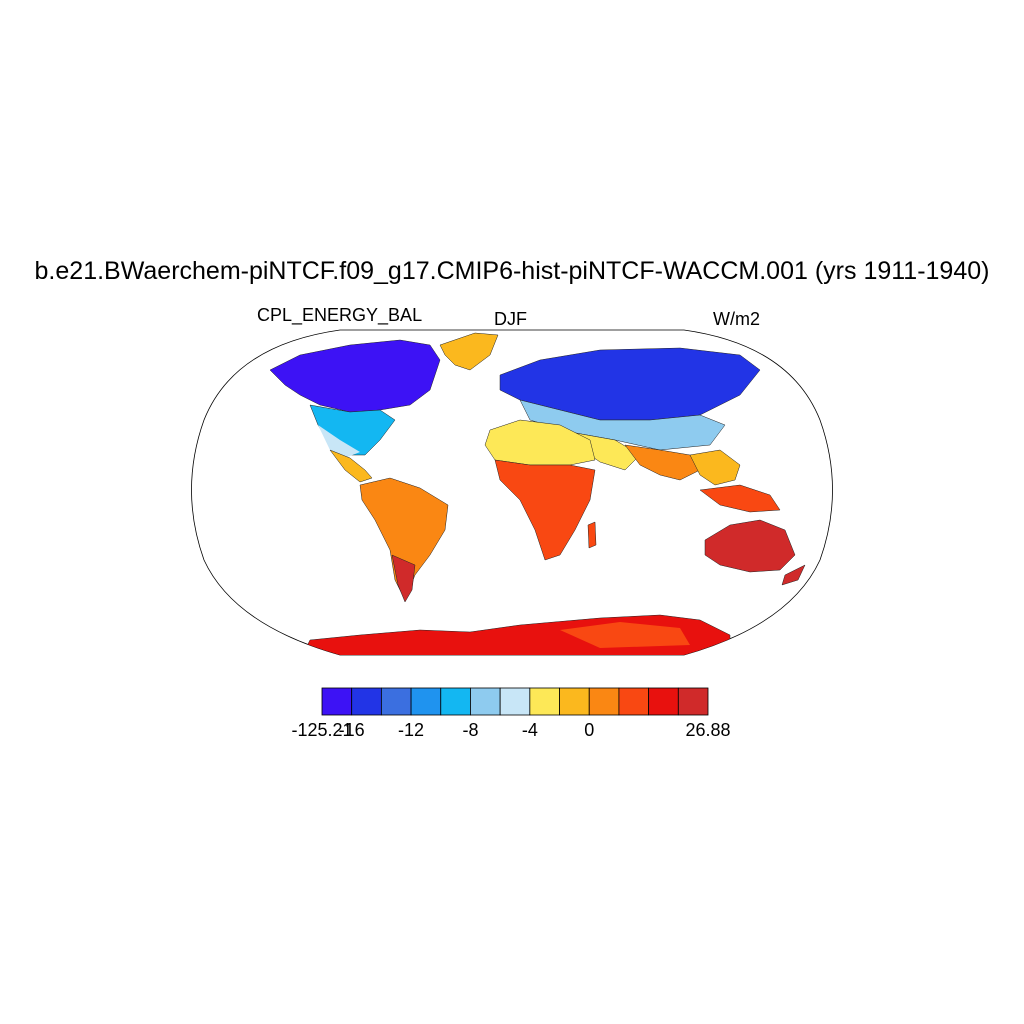 This screenshot has height=1024, width=1024. I want to click on region-north-america-transition, so click(339, 441).